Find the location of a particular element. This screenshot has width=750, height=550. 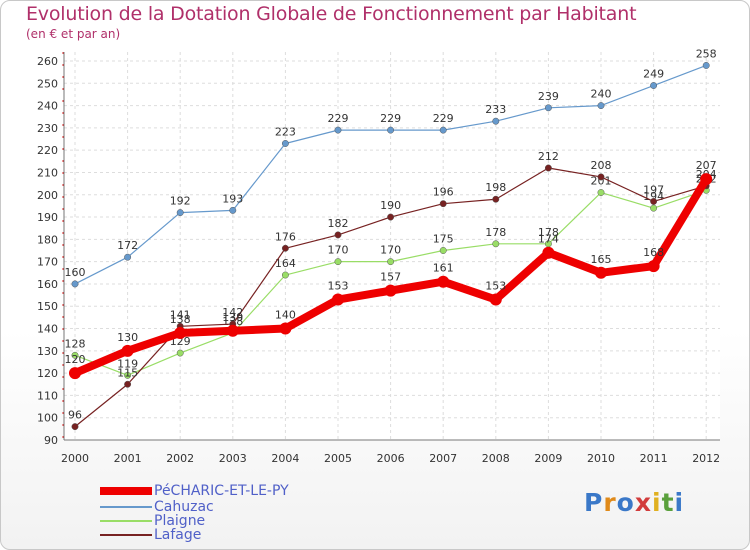

data-label: 207 is located at coordinates (706, 165).